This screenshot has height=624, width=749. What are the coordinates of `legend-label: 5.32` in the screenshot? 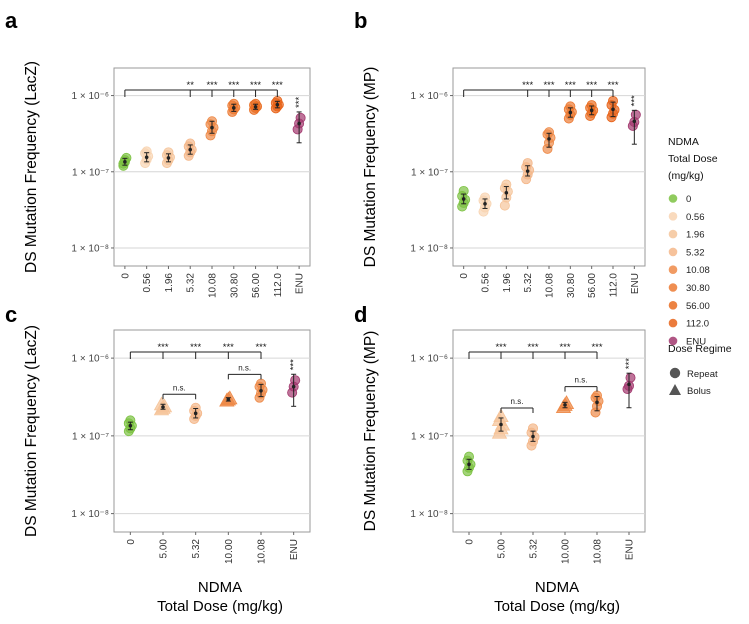 It's located at (695, 252).